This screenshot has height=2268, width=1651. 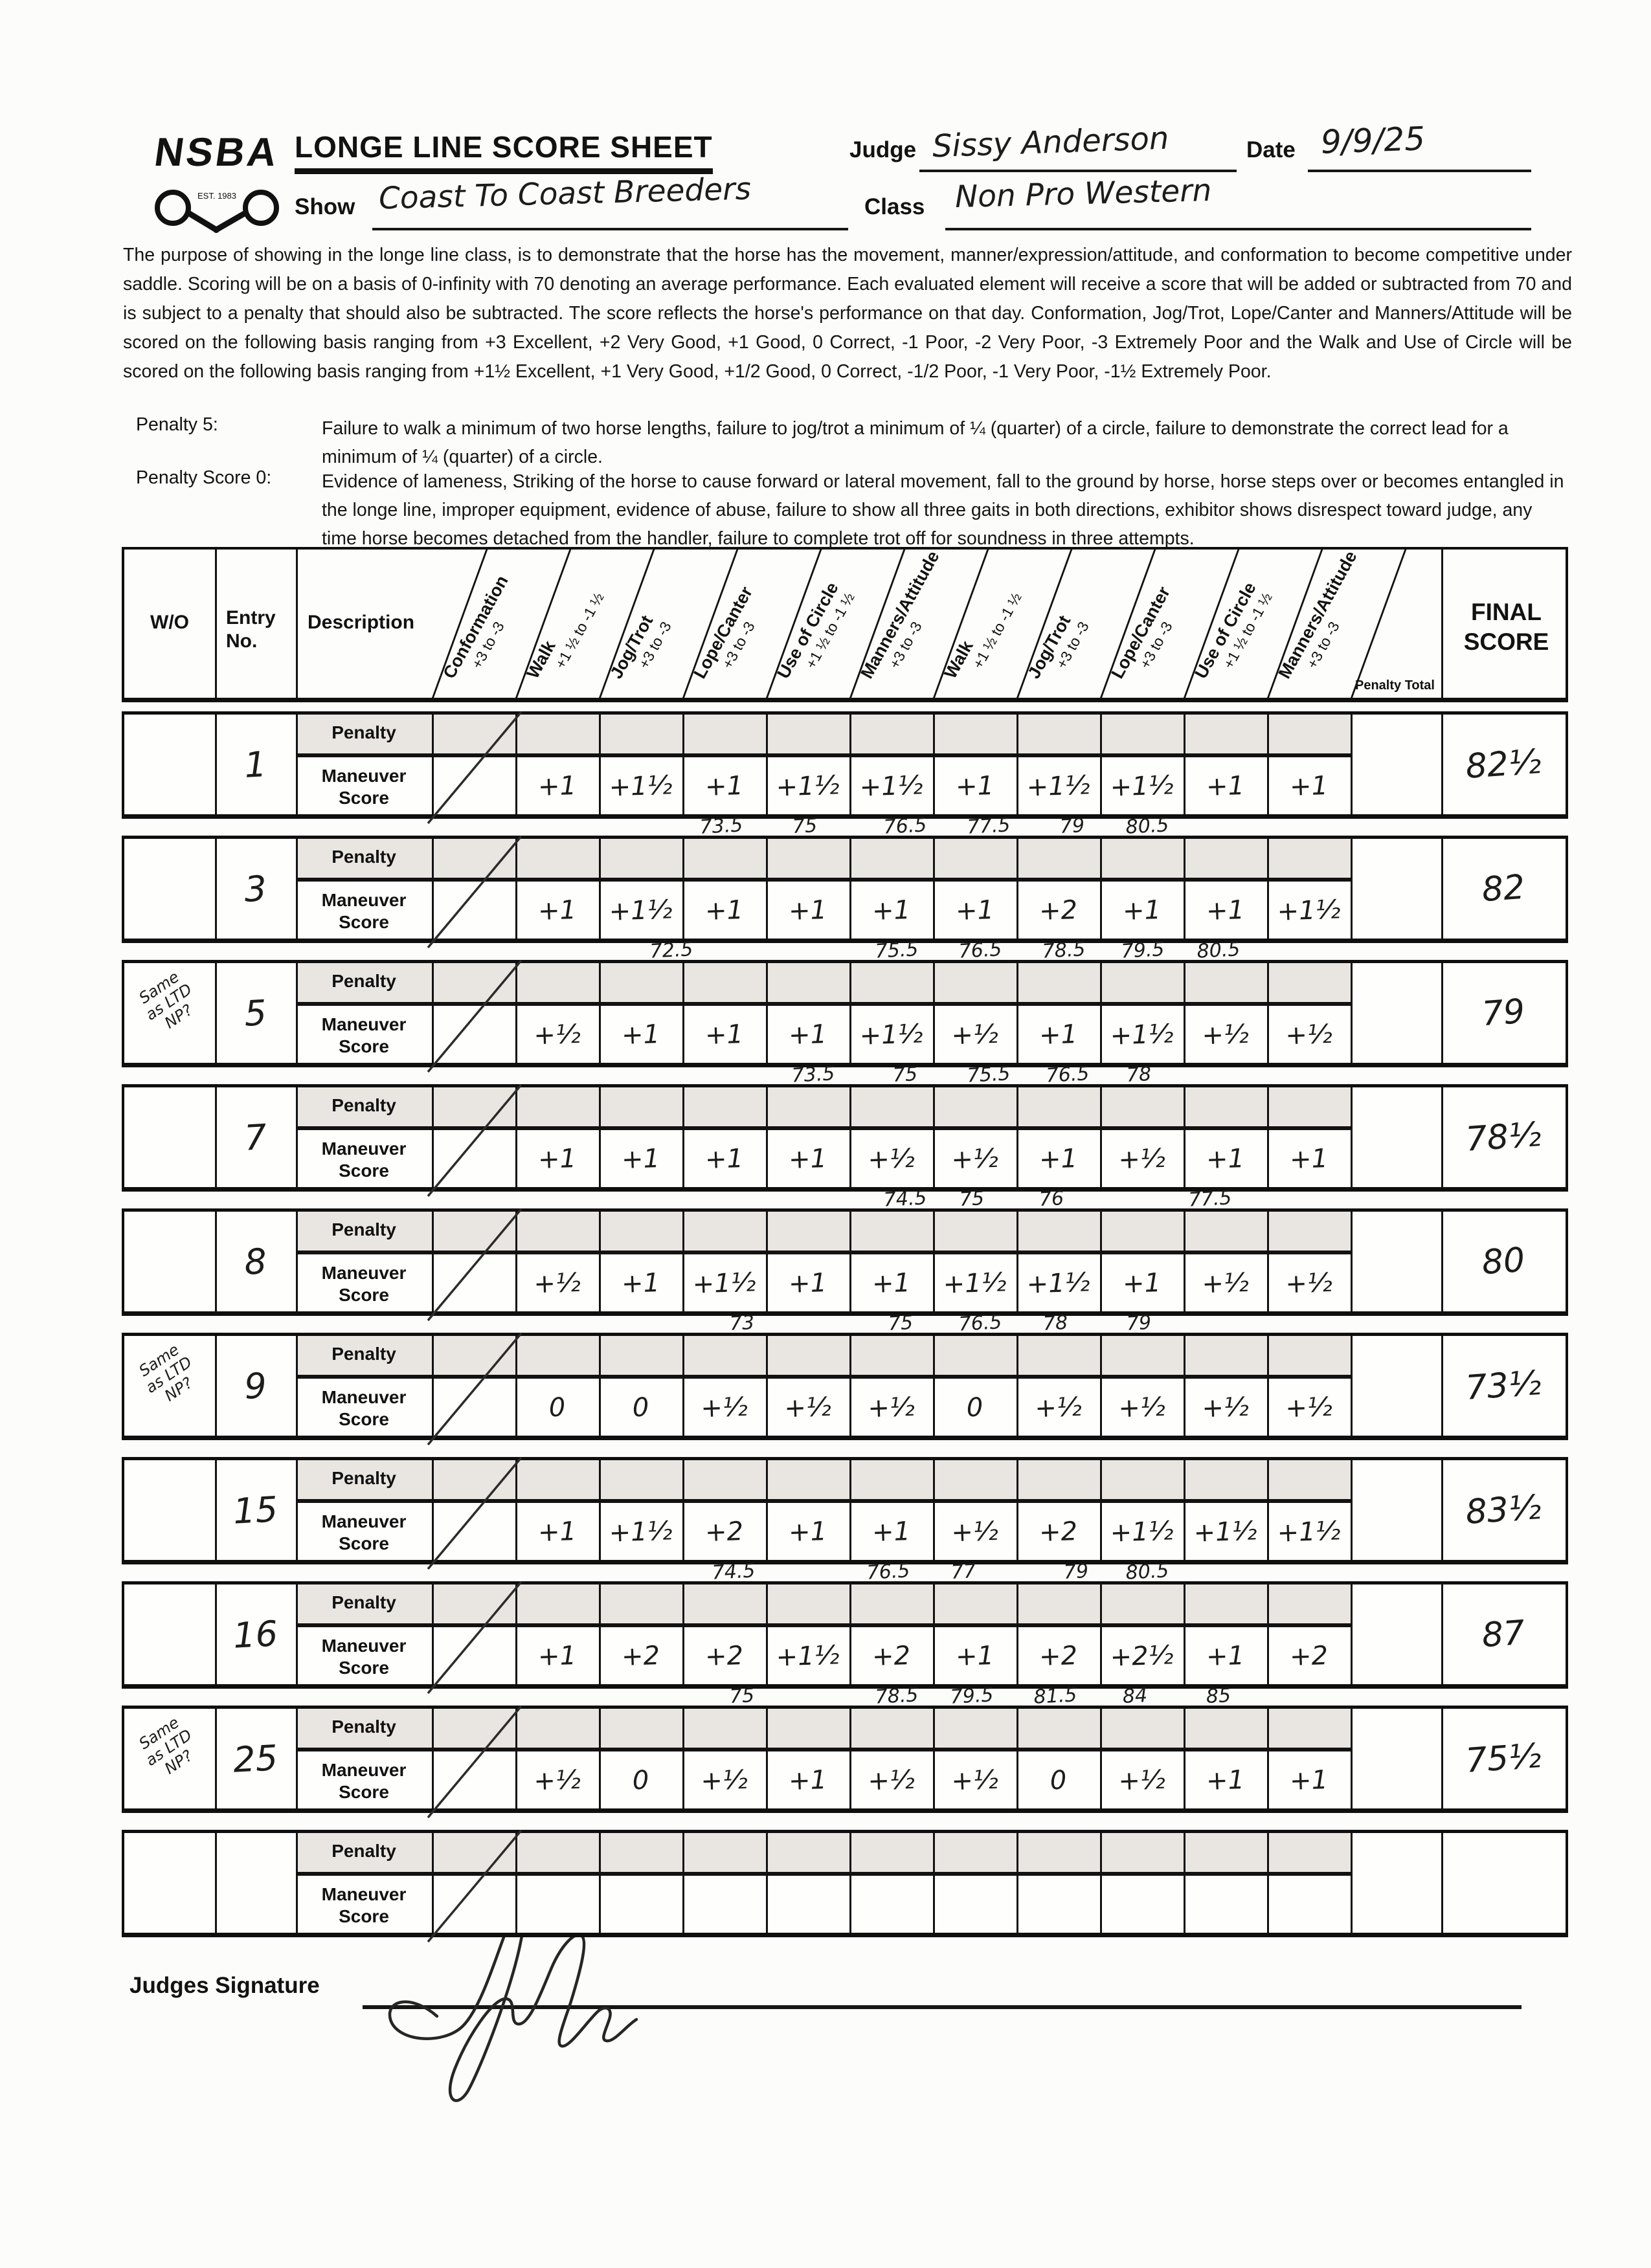 What do you see at coordinates (1051, 1199) in the screenshot?
I see `running-total: 76` at bounding box center [1051, 1199].